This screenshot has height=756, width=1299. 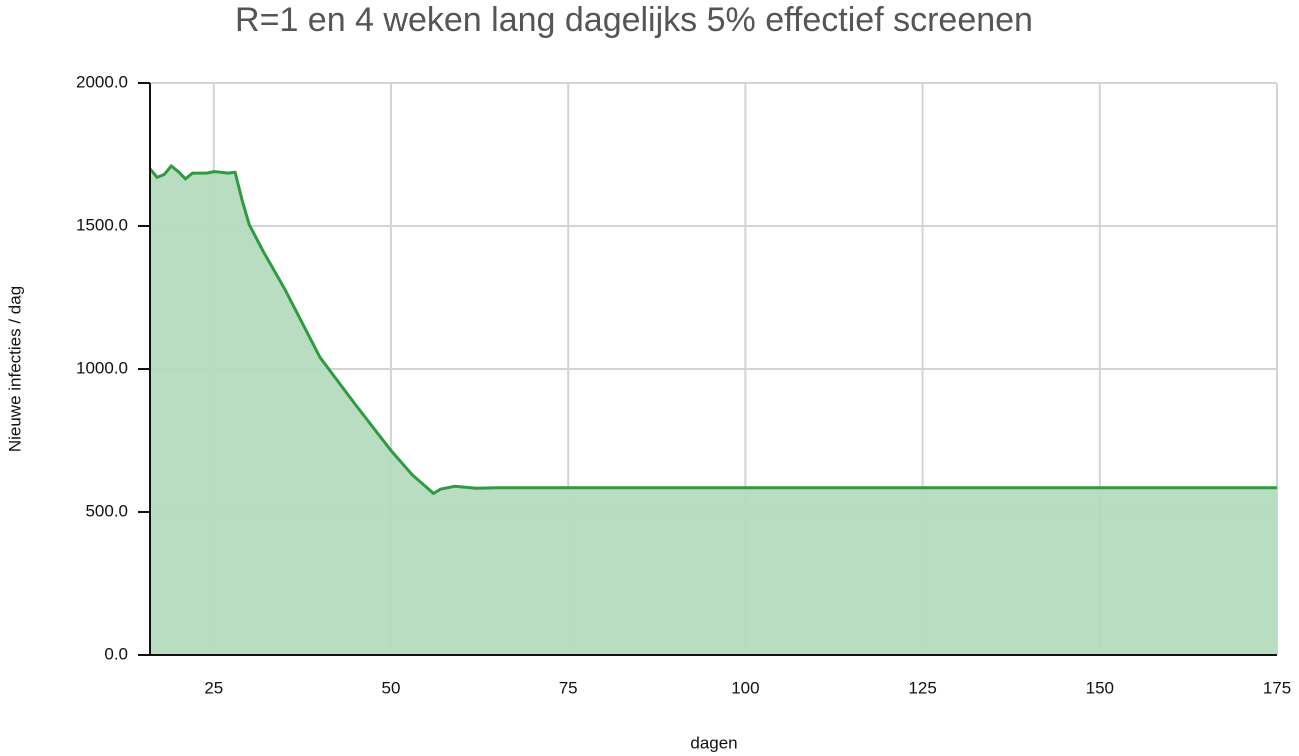 I want to click on x-tick-label: 125, so click(x=922, y=687).